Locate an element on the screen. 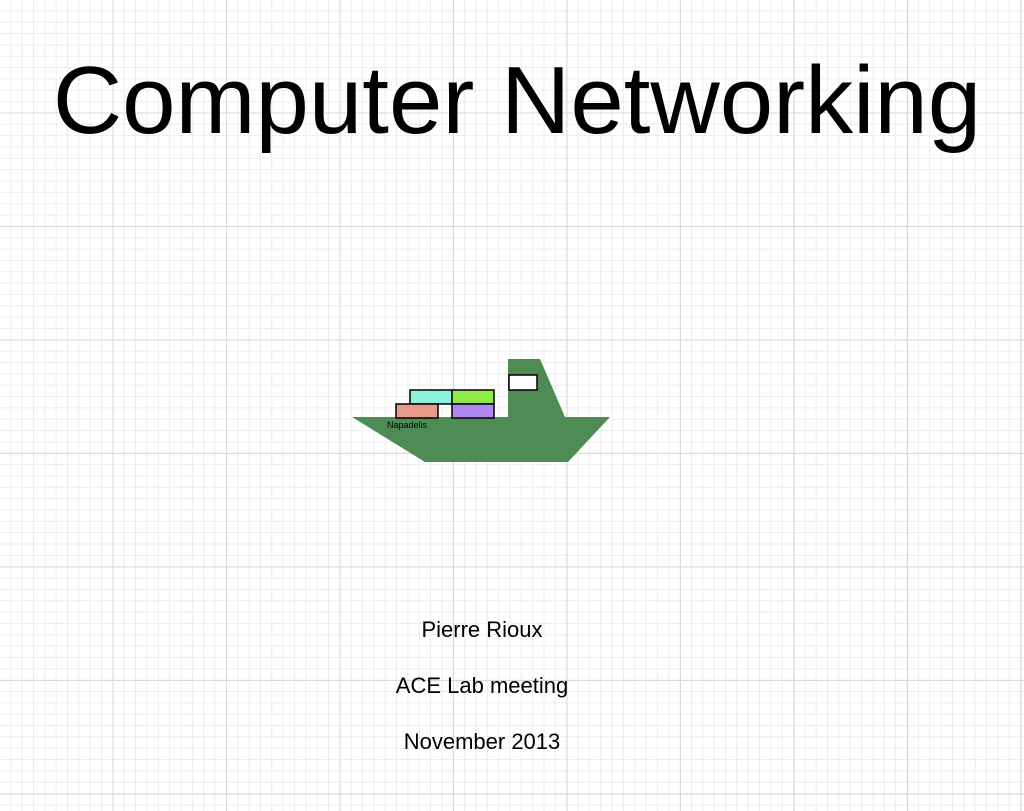 The image size is (1024, 811). slide-title: Computer Networking is located at coordinates (517, 100).